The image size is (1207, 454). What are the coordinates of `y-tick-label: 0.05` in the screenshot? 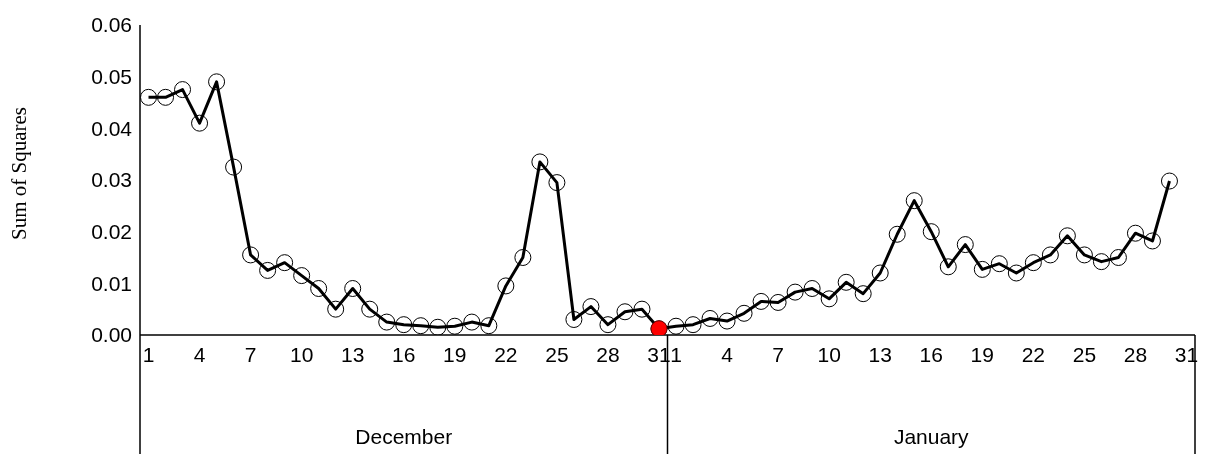 It's located at (111, 77).